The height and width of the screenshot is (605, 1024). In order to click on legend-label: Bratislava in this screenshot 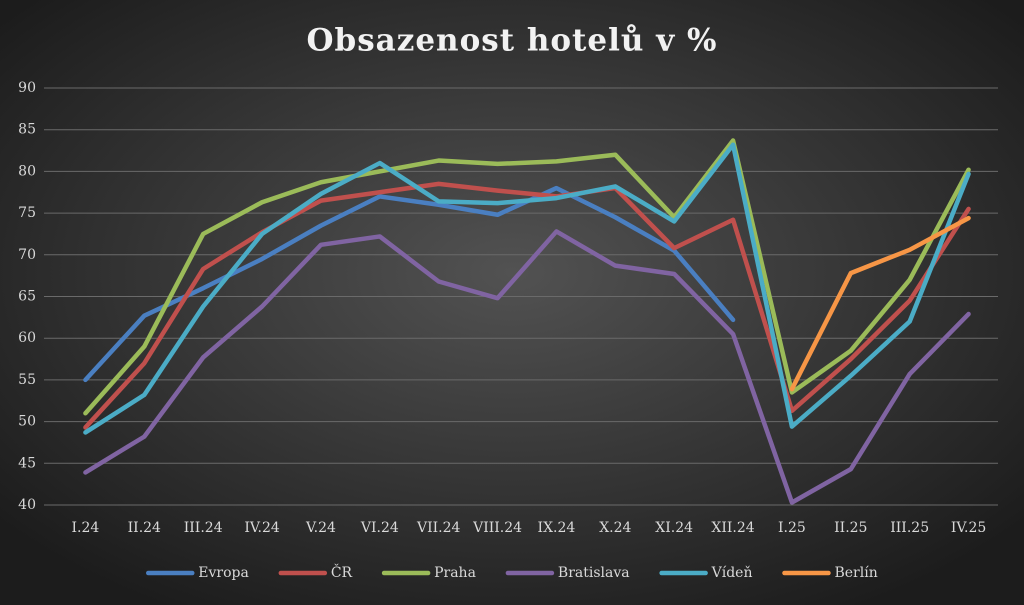, I will do `click(594, 573)`.